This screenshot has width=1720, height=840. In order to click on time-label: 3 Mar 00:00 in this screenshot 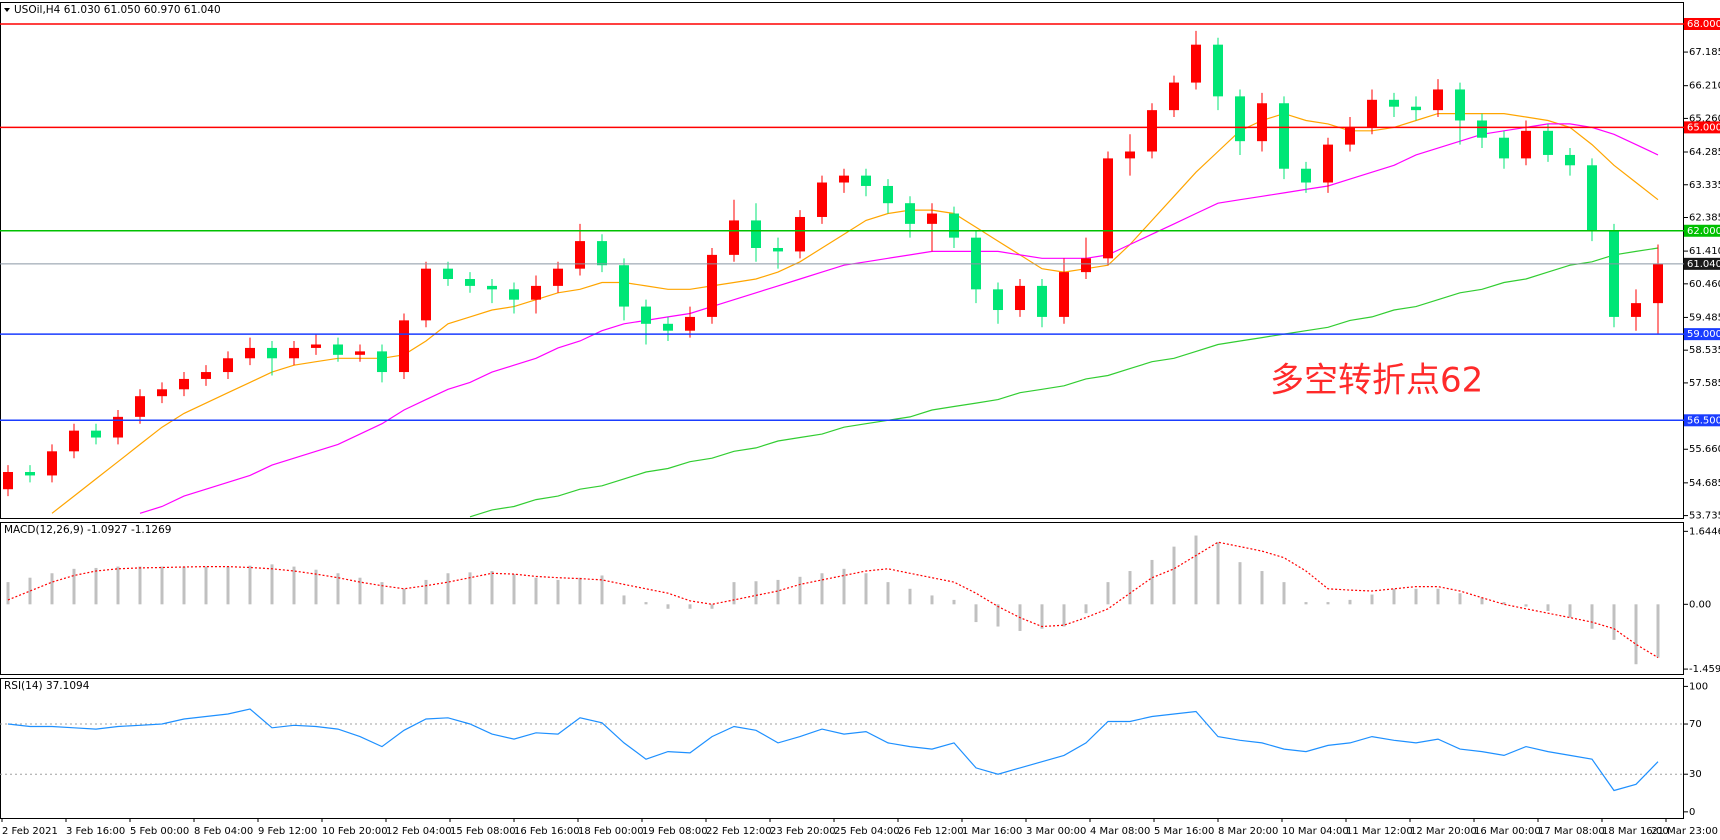, I will do `click(1056, 831)`.